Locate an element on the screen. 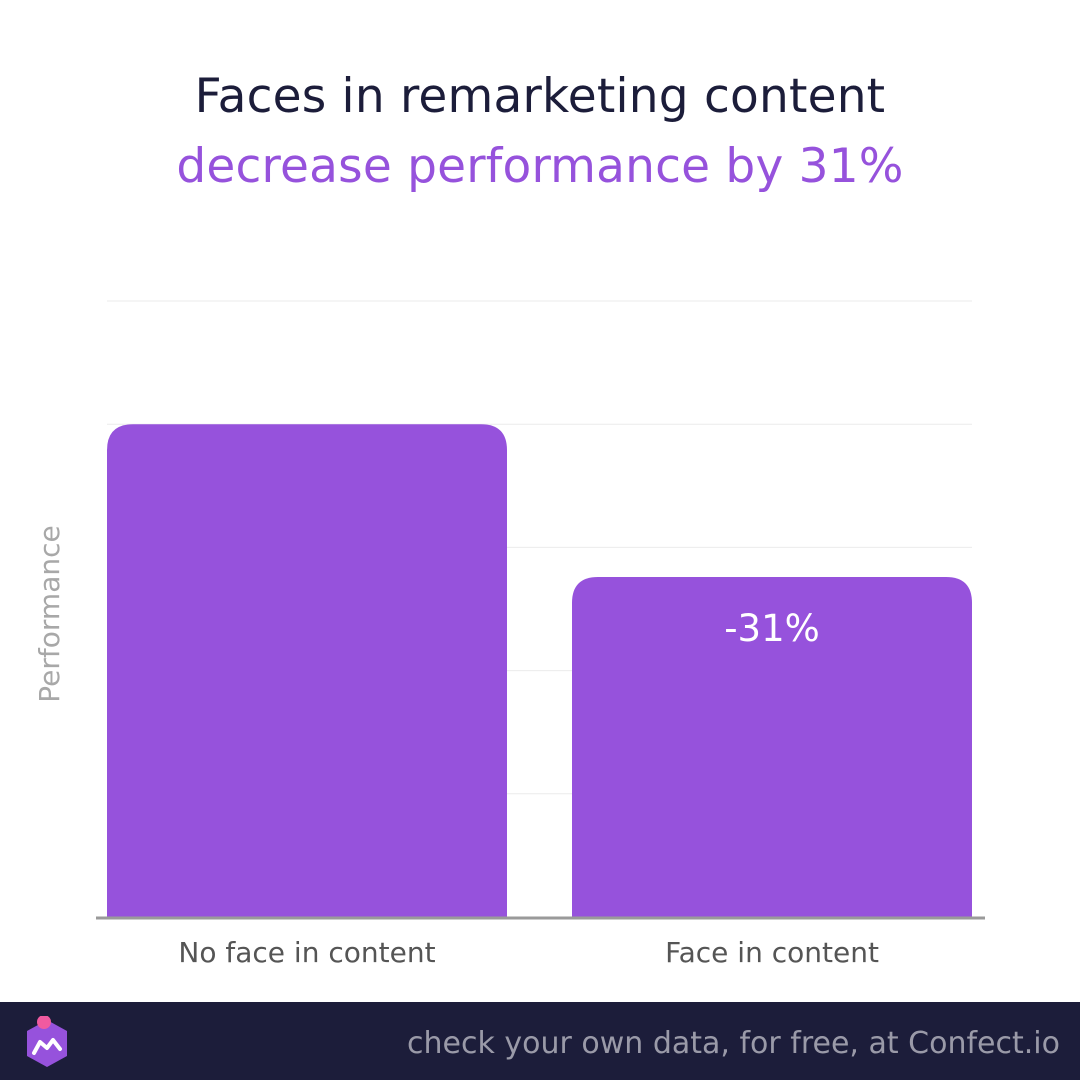 The height and width of the screenshot is (1080, 1080). title-line-1: Faces in remarketing content is located at coordinates (540, 96).